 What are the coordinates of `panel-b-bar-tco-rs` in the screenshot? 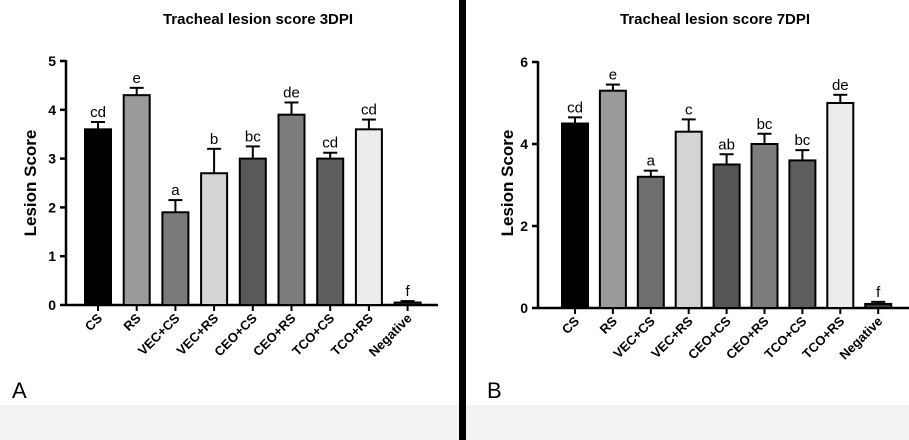 It's located at (840, 205).